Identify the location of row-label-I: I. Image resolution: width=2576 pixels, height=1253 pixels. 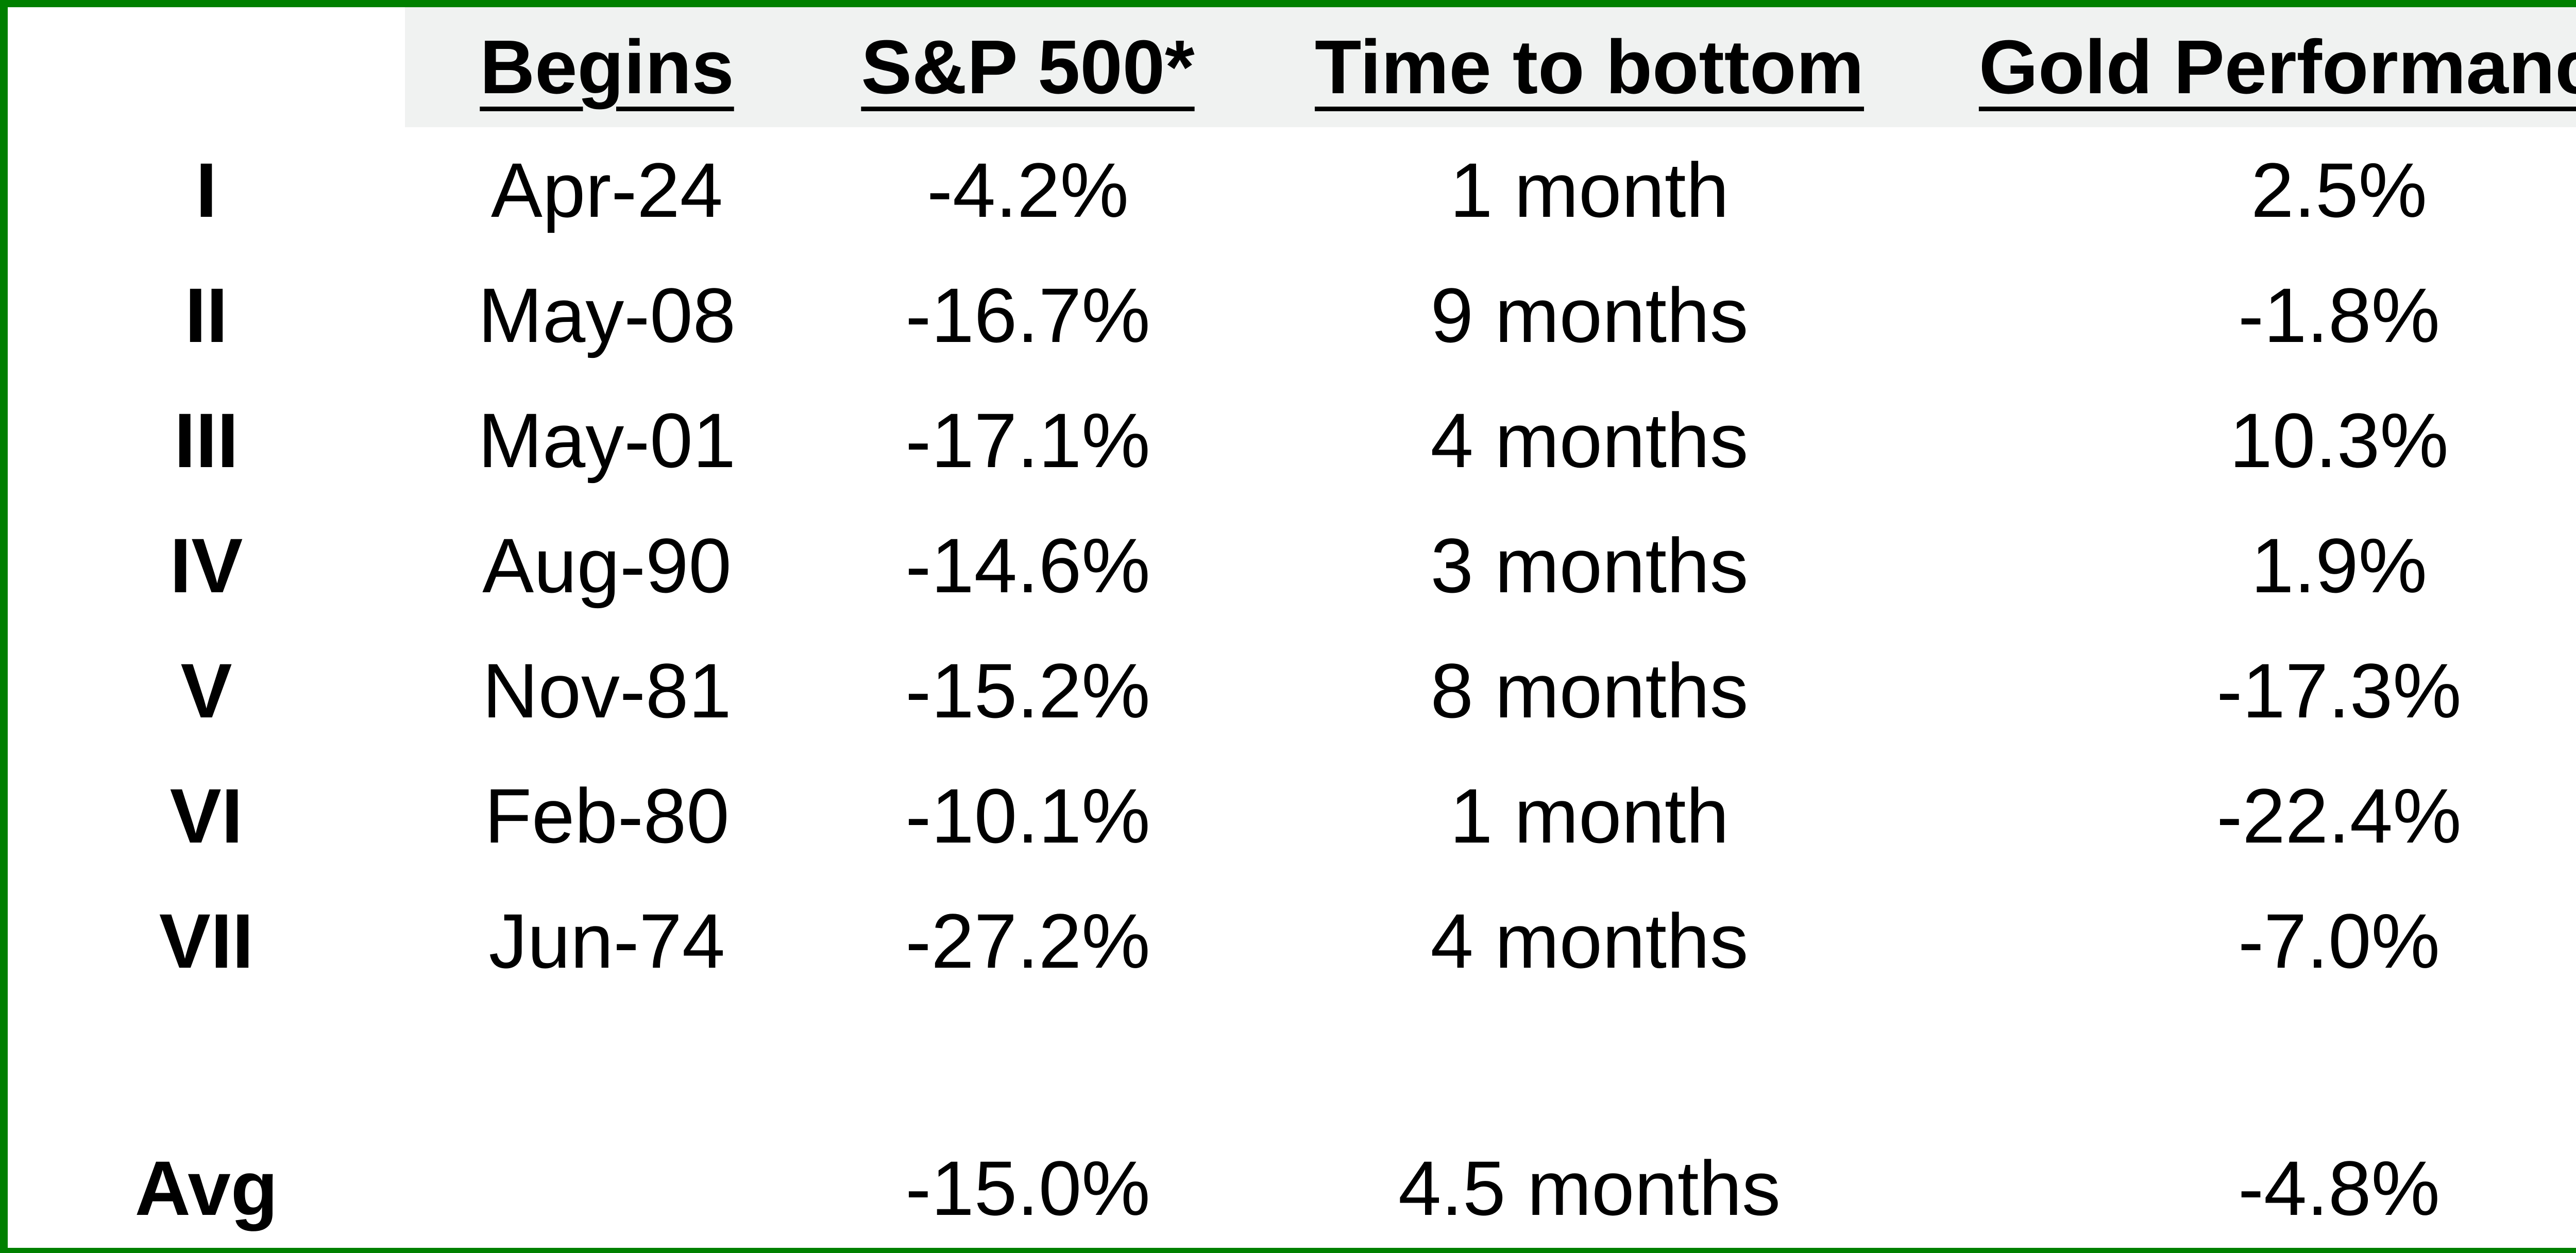
(206, 189).